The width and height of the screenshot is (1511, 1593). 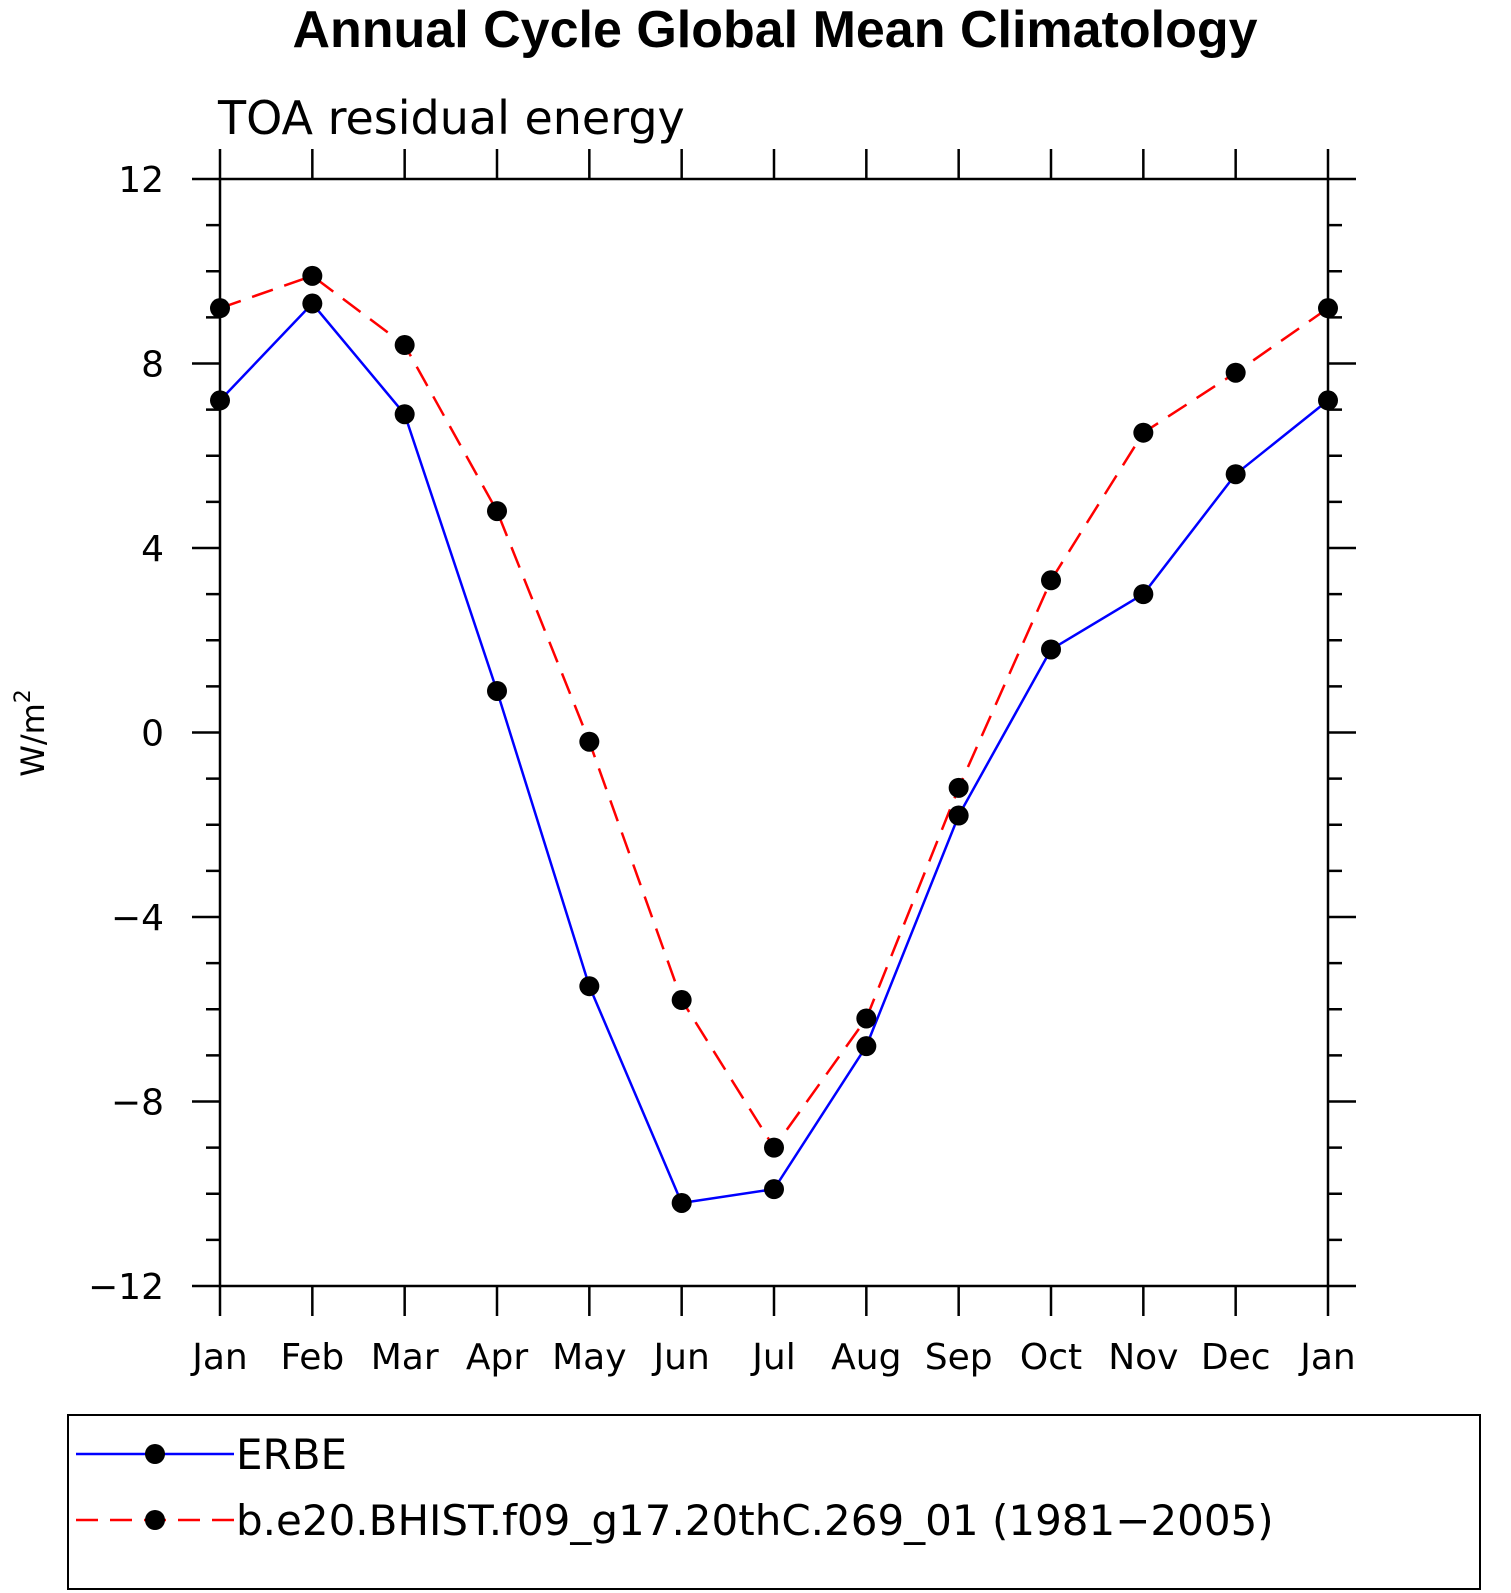 I want to click on y-axis-label: W/m2, so click(x=31, y=733).